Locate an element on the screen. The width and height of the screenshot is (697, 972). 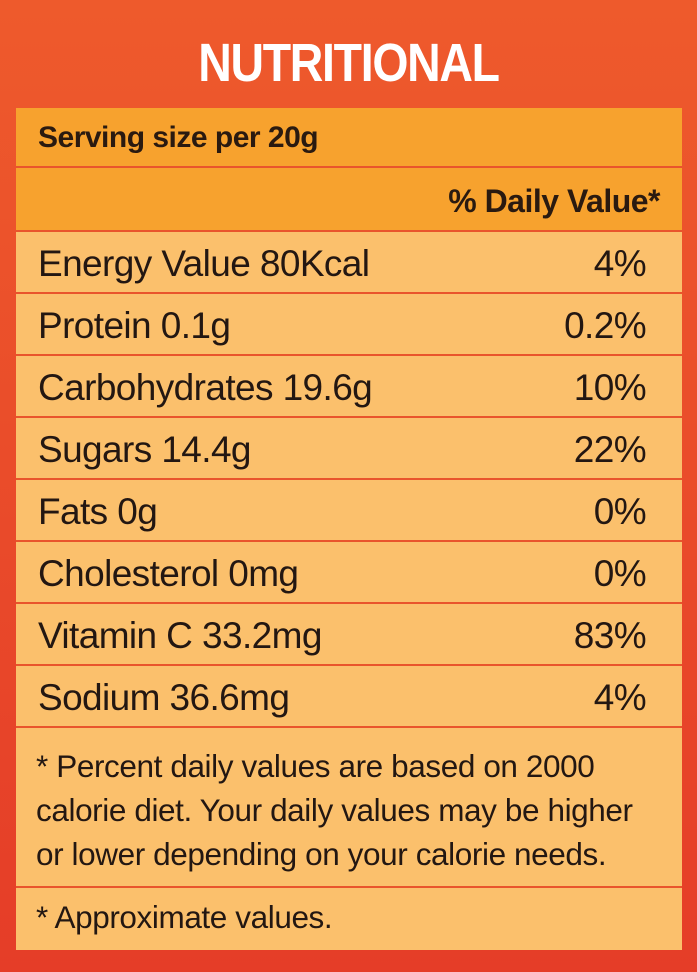
approx-row: * Approximate values. is located at coordinates (349, 919).